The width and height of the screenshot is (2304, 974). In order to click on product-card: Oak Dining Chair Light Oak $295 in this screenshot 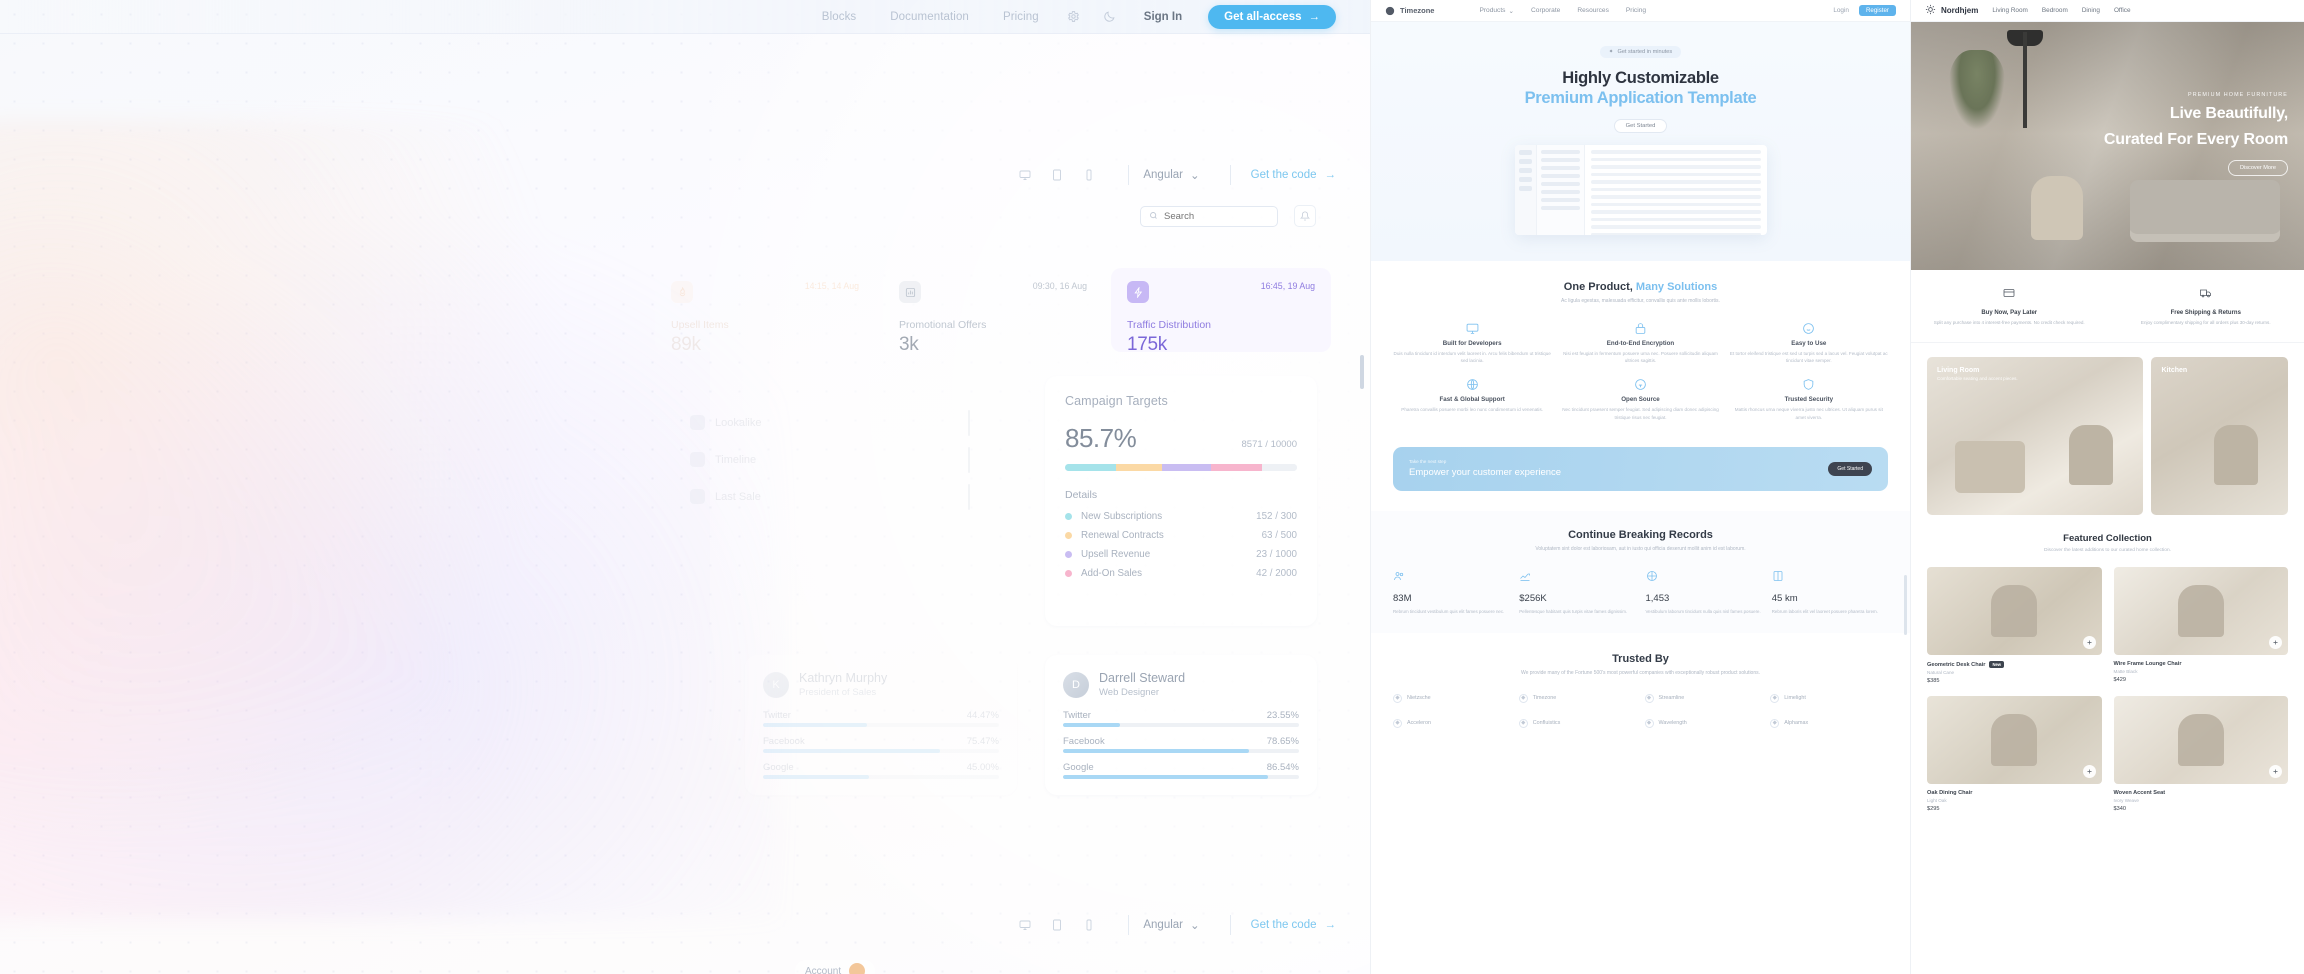, I will do `click(2014, 754)`.